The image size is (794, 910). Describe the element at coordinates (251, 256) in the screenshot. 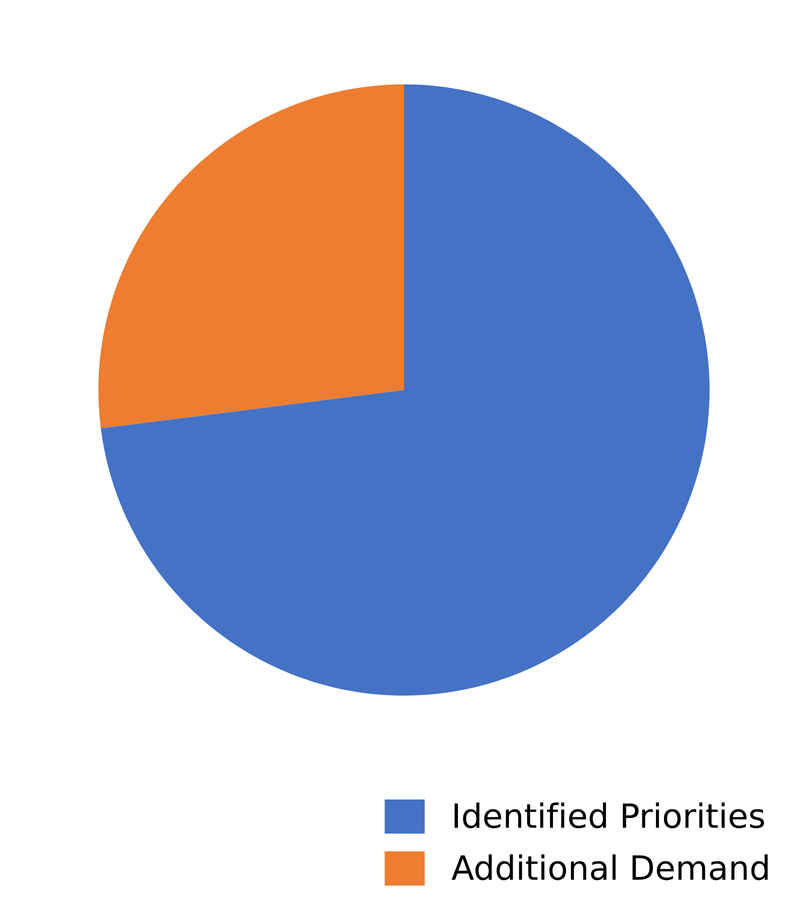

I see `pie-slice` at that location.